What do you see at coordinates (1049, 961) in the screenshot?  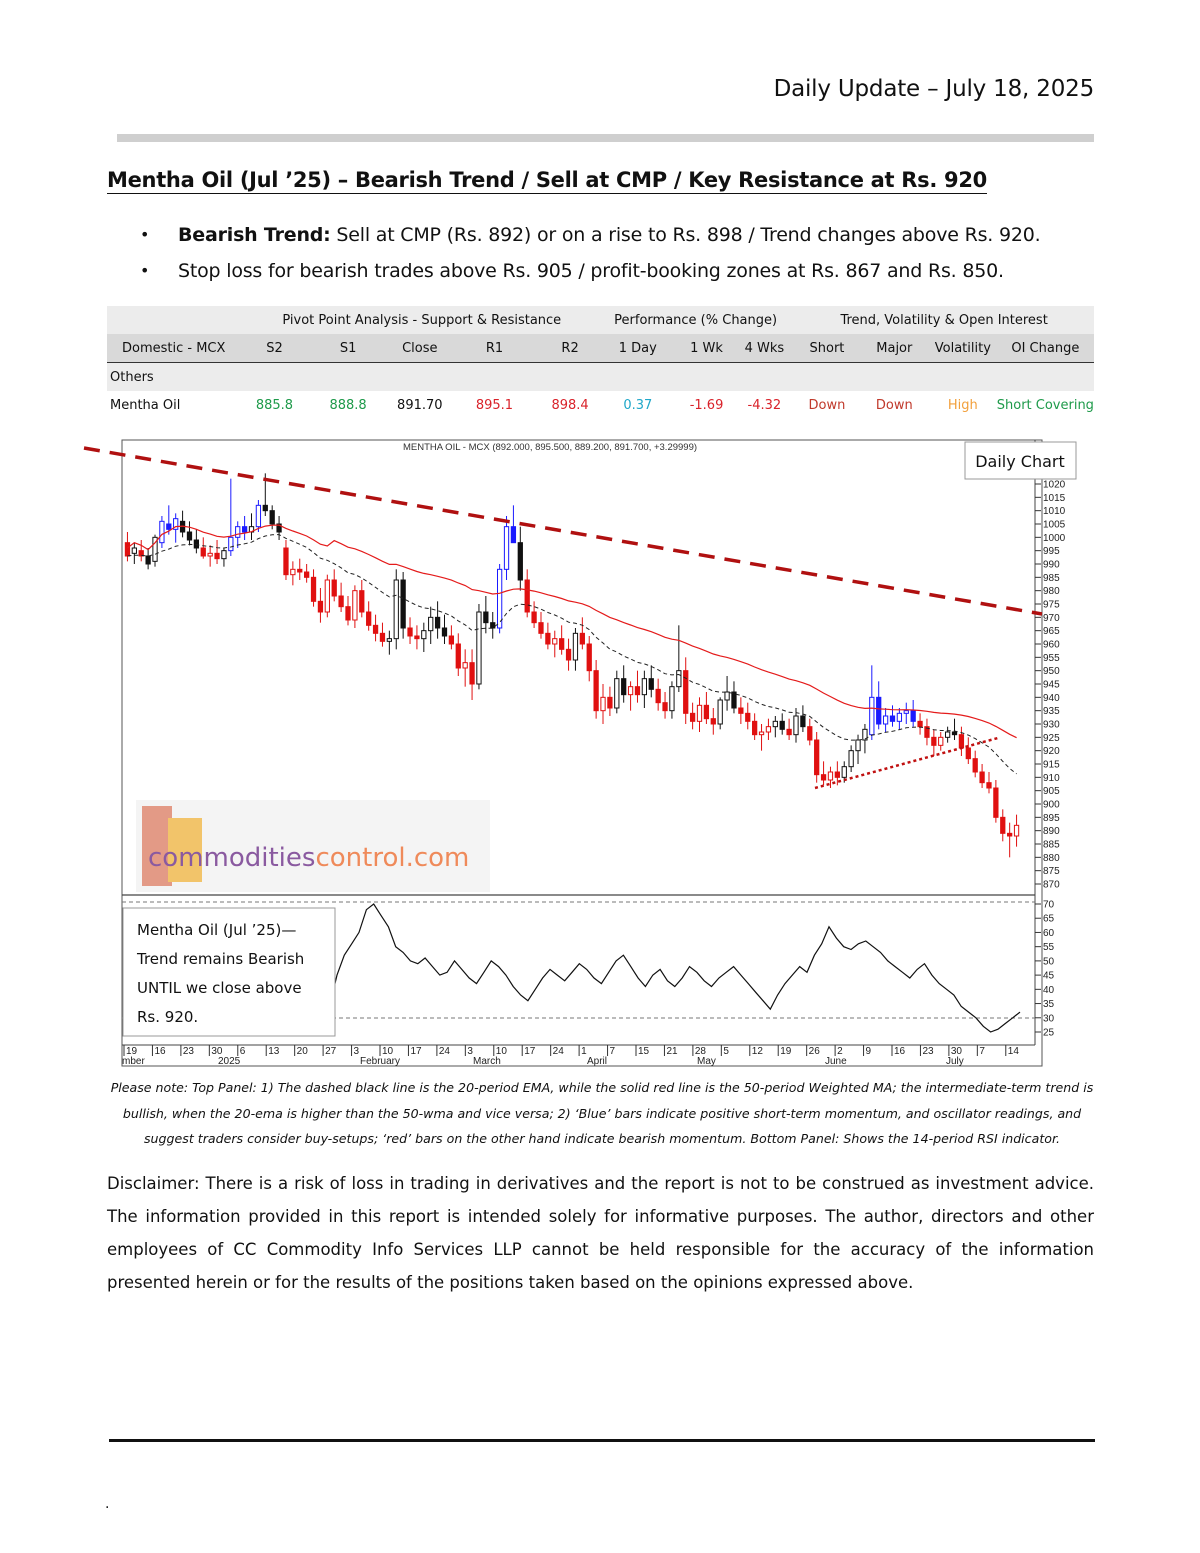 I see `rsi-tick-label: 50` at bounding box center [1049, 961].